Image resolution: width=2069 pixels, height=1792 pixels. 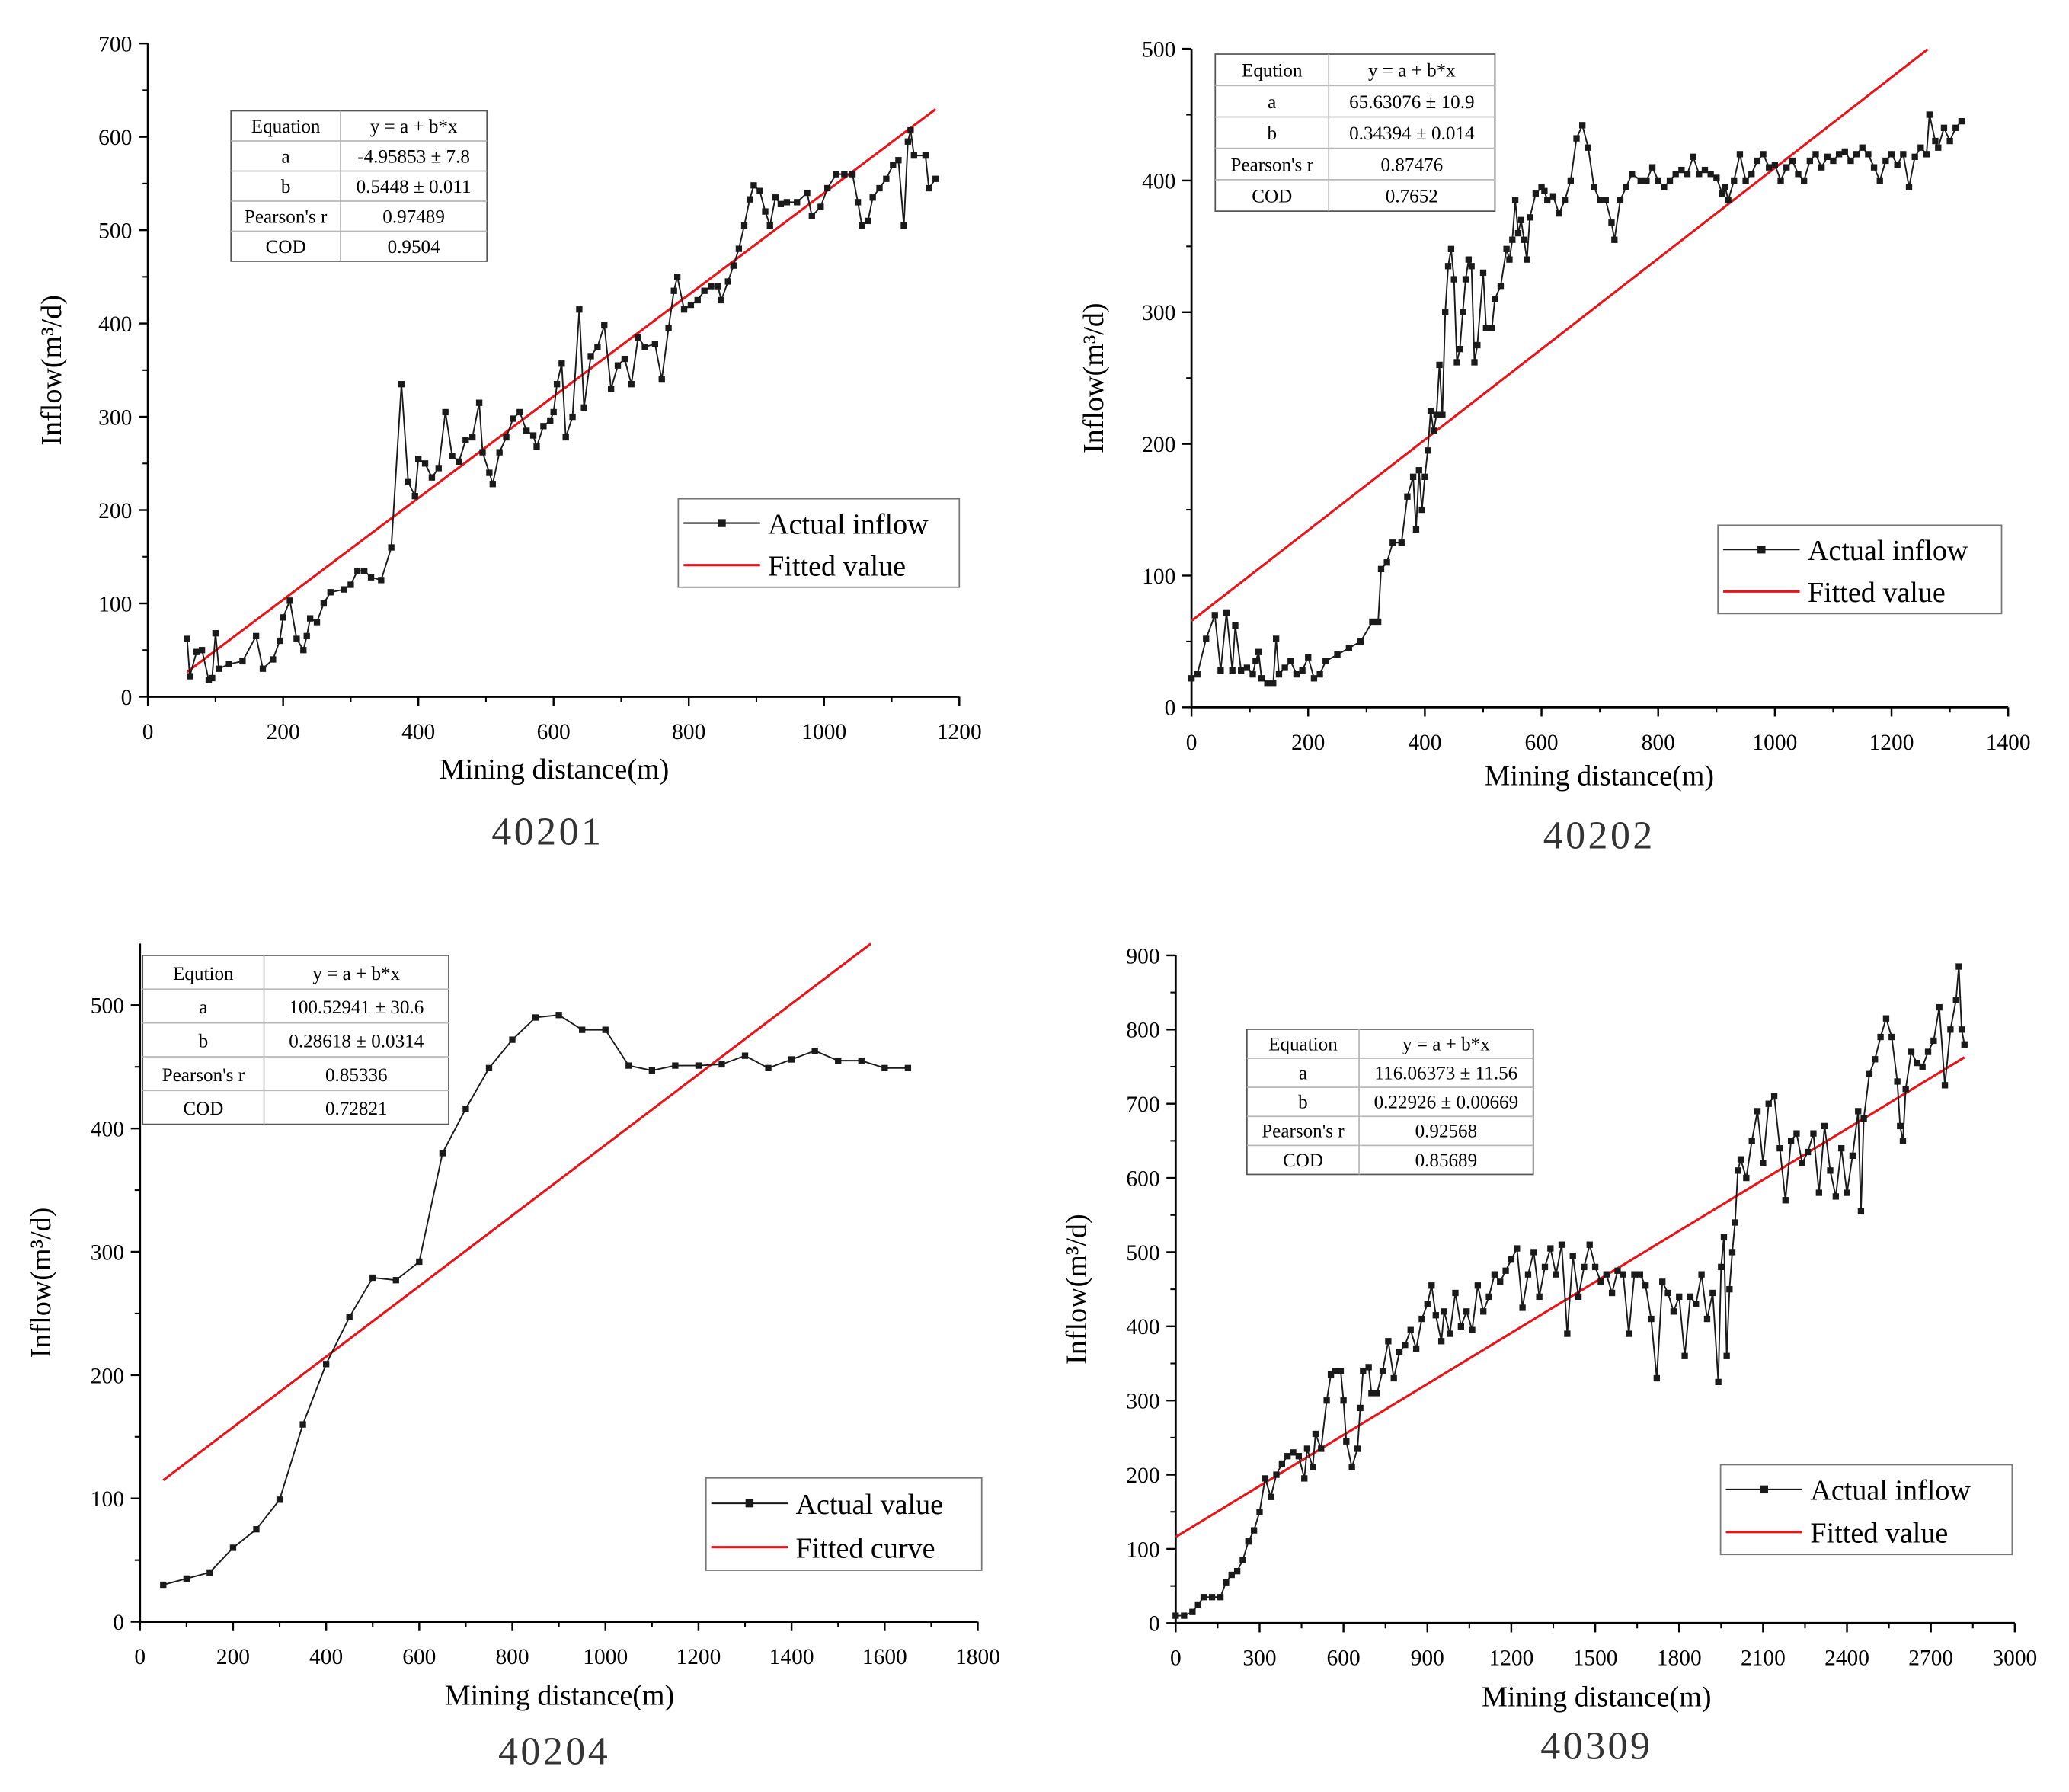 What do you see at coordinates (418, 732) in the screenshot?
I see `x-tick-label: 400` at bounding box center [418, 732].